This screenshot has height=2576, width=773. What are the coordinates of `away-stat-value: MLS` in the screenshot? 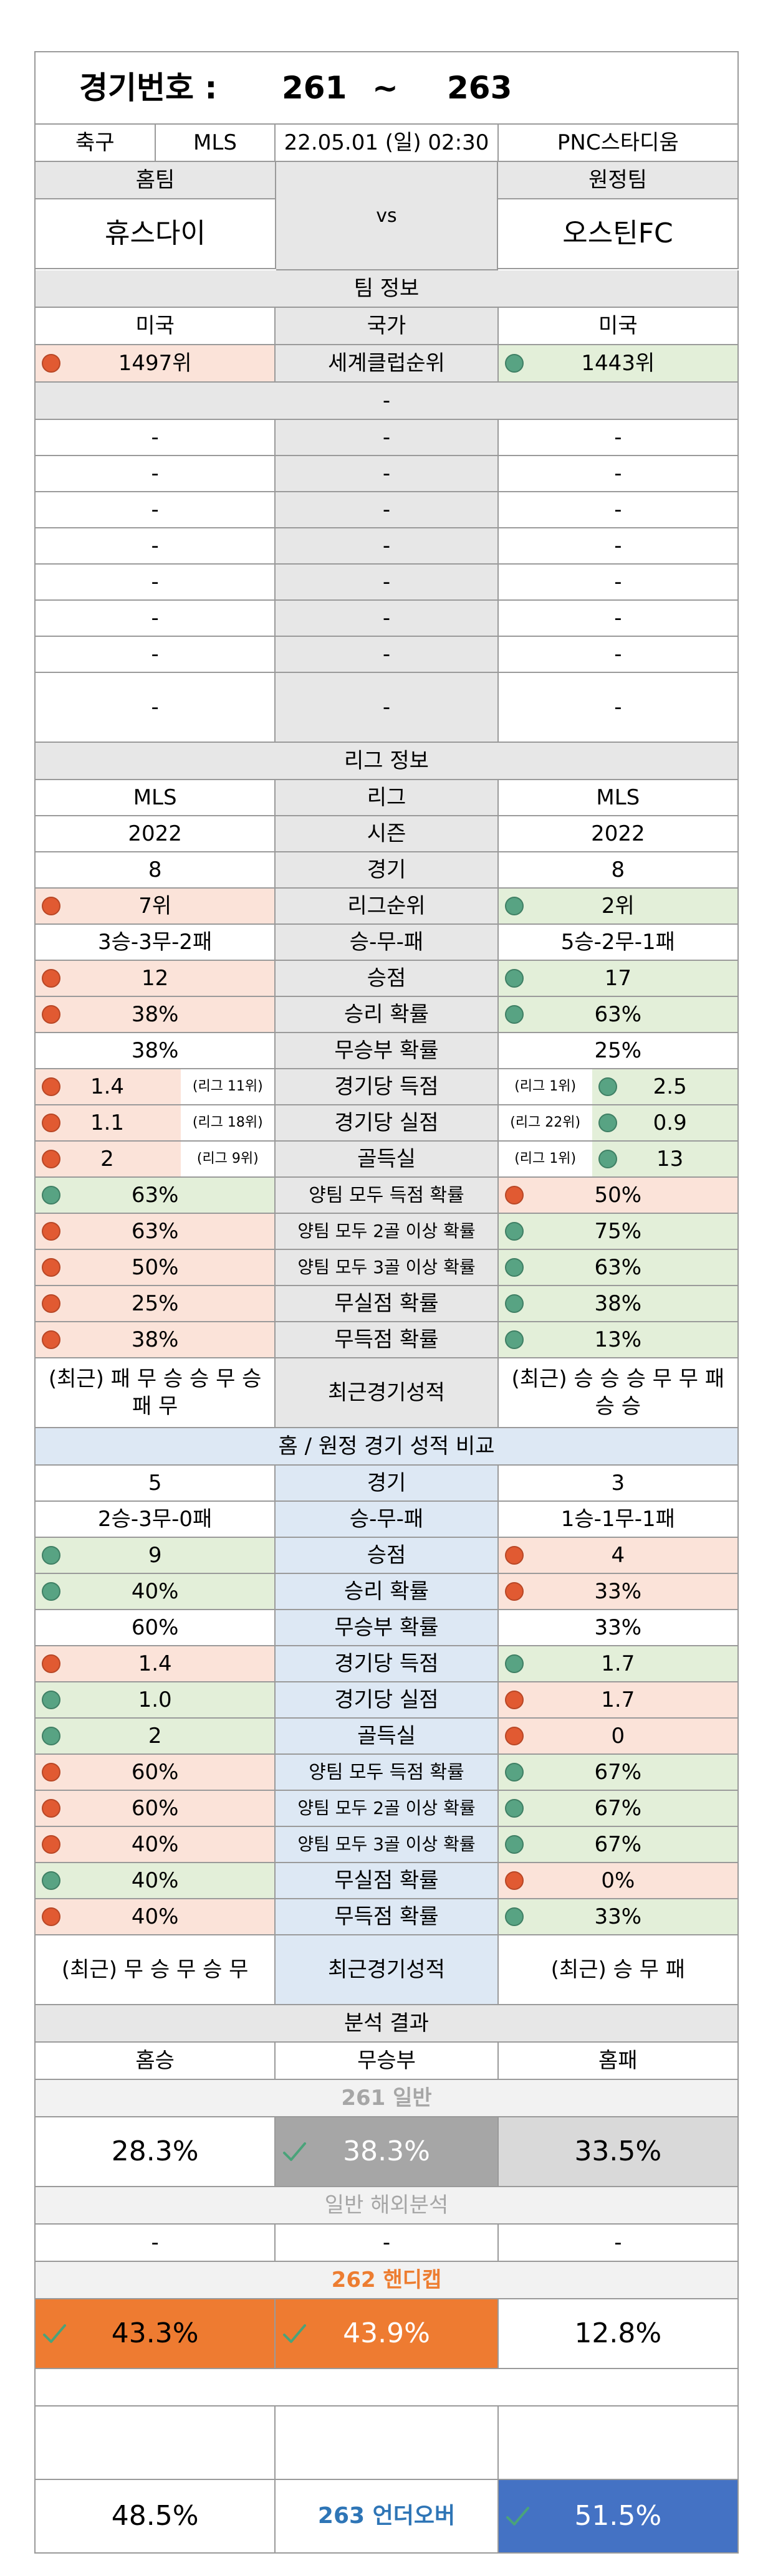 It's located at (618, 798).